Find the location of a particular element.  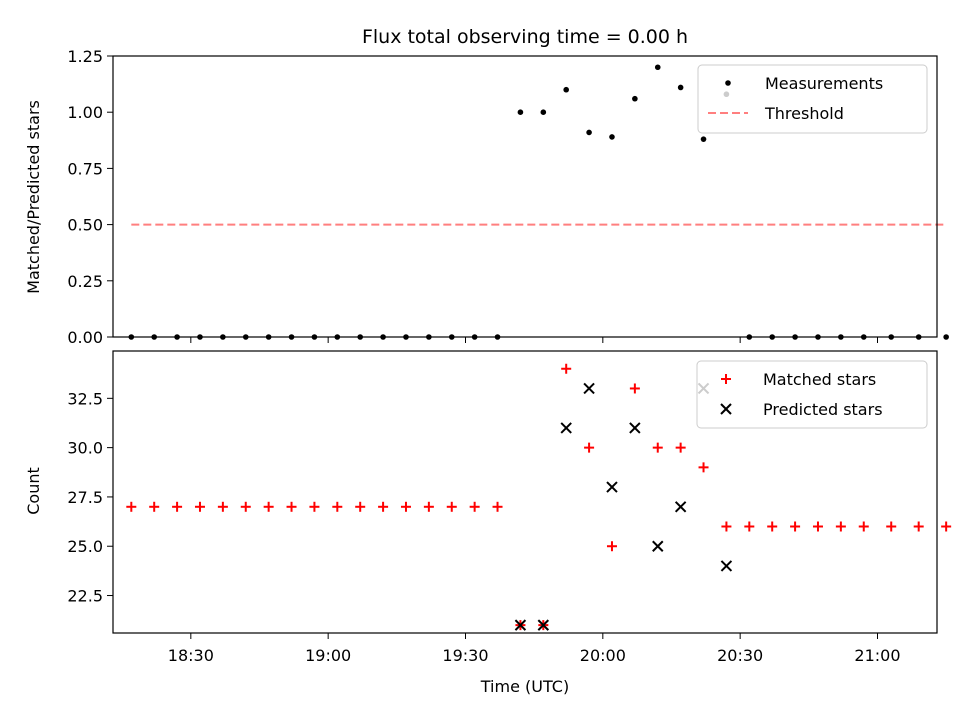

x-tick-label: 18:30 is located at coordinates (191, 655).